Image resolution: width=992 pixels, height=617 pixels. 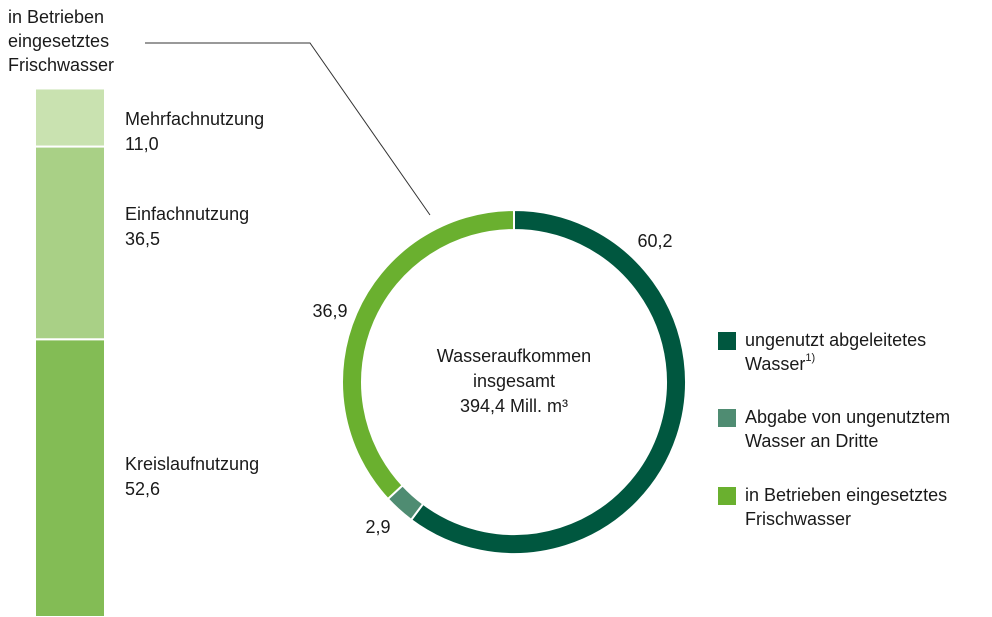 I want to click on footnote-mark: 1), so click(x=810, y=358).